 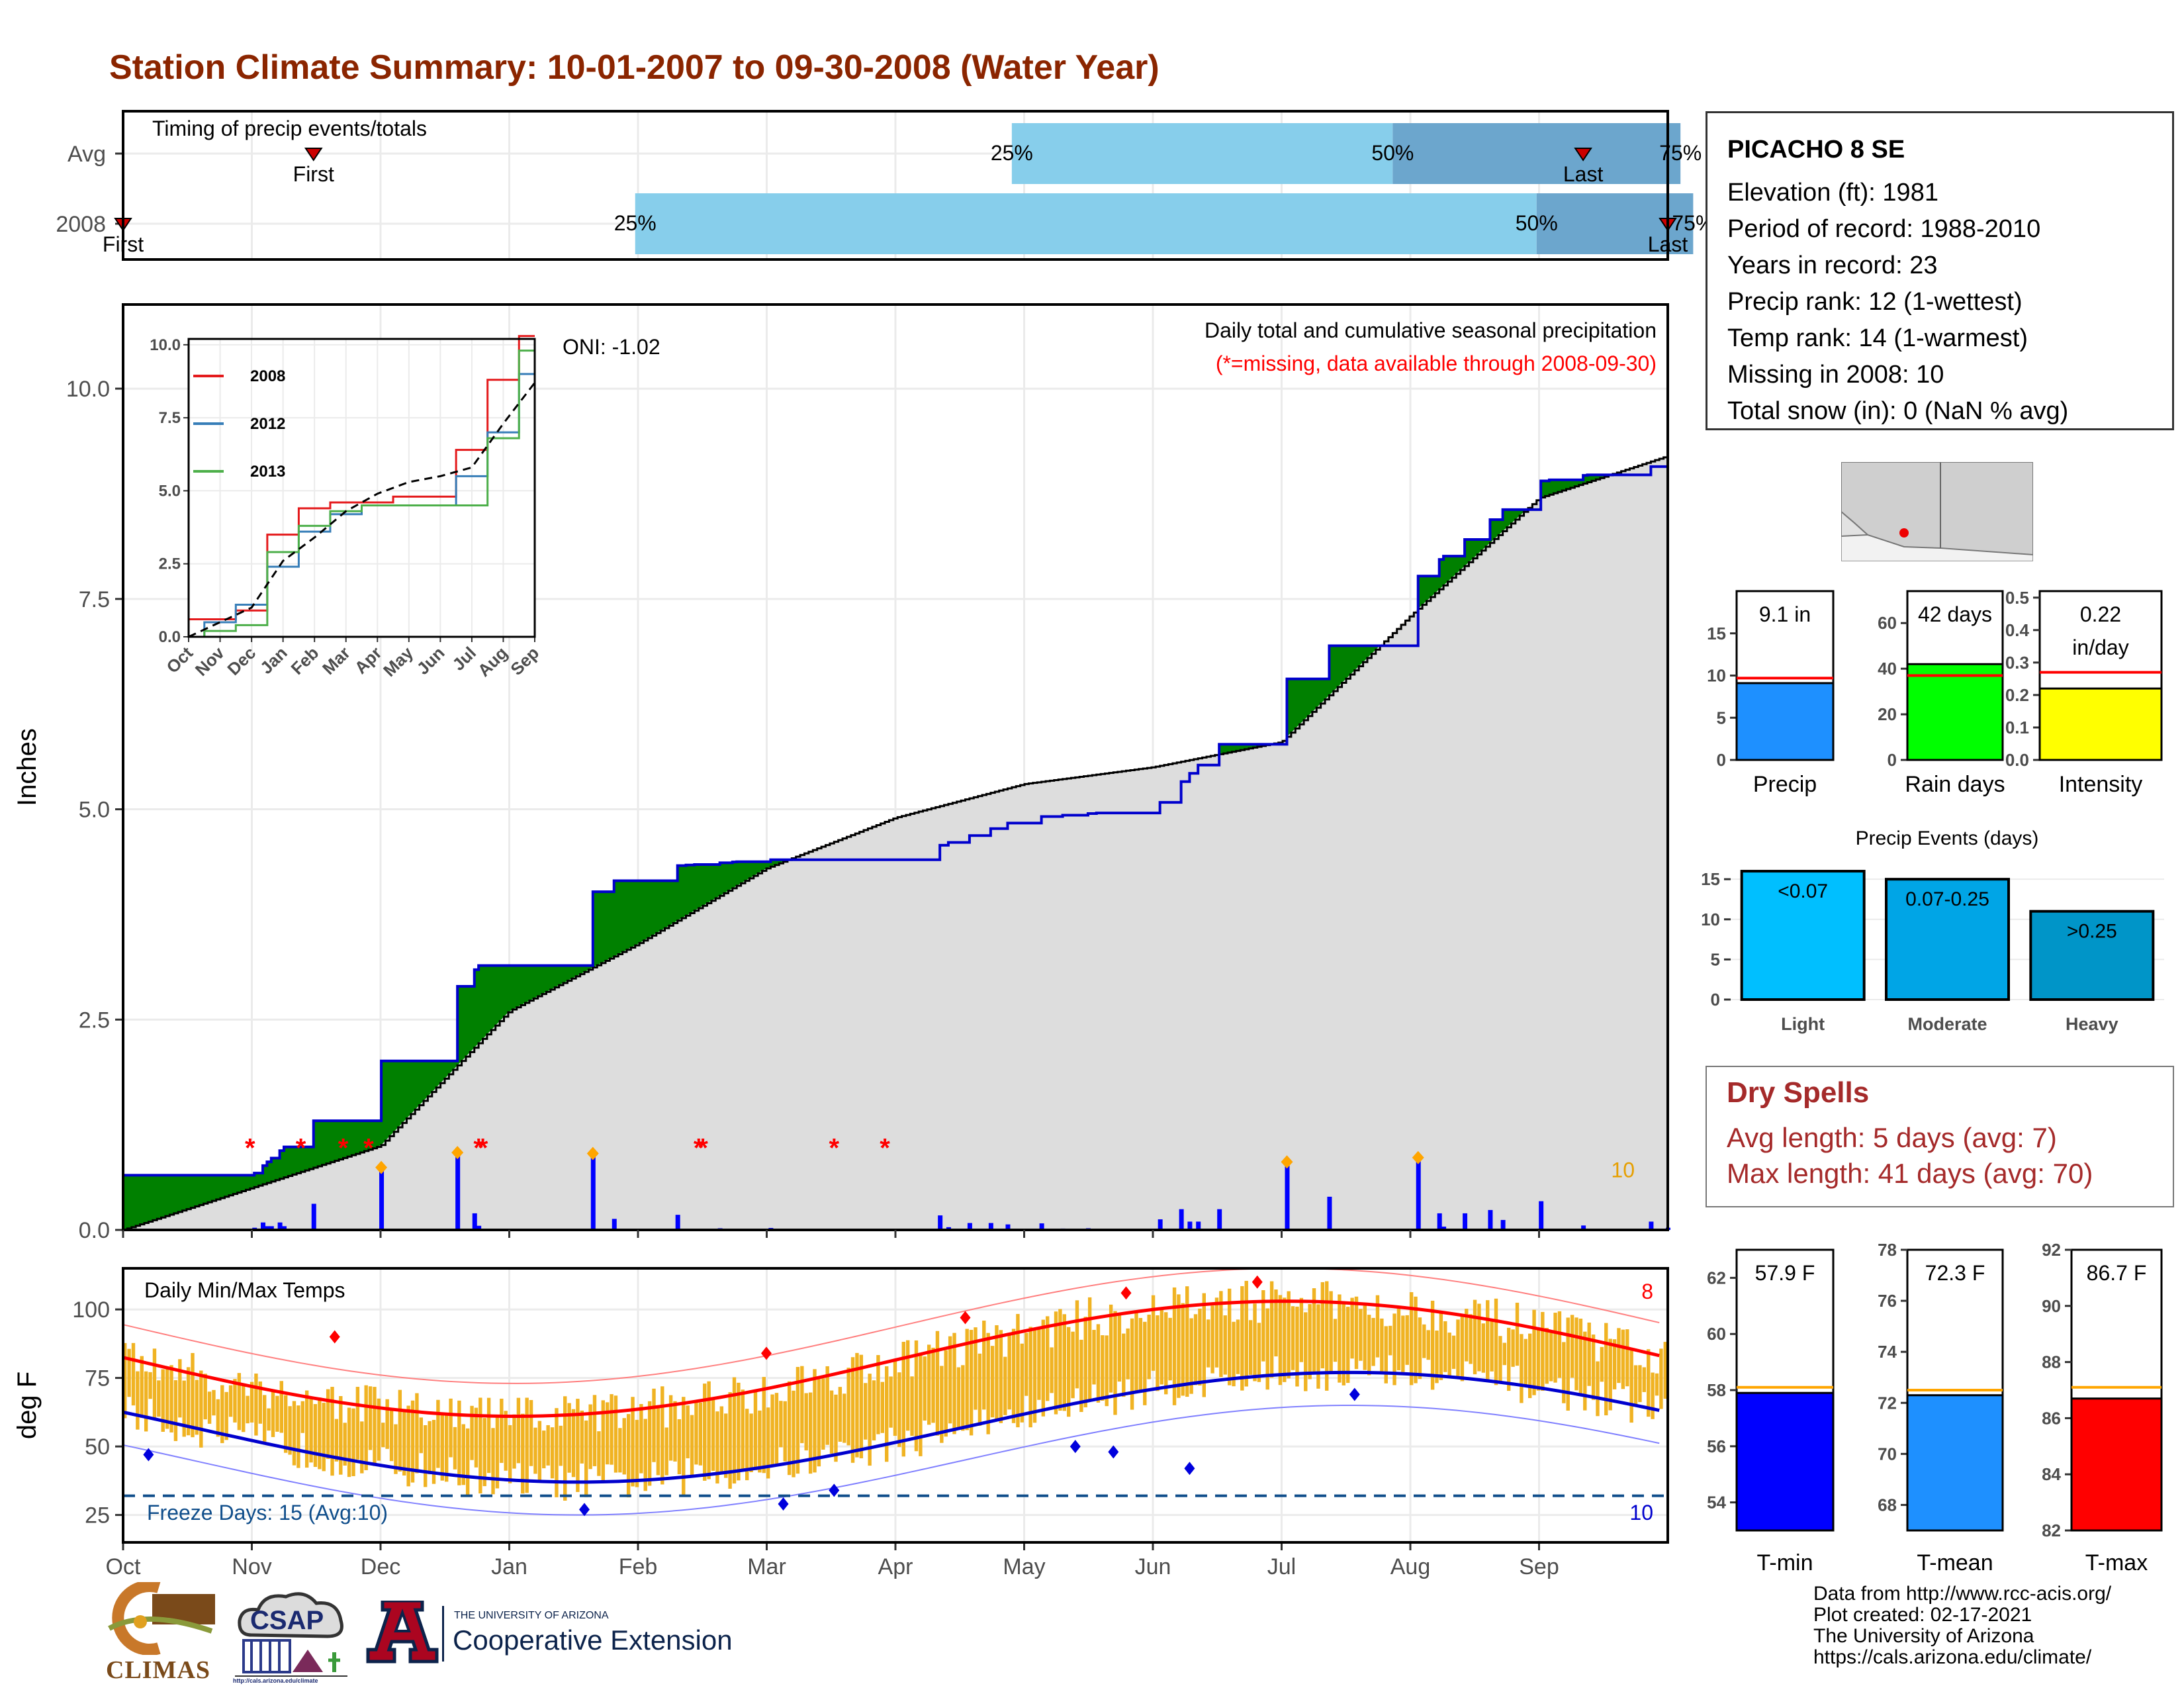 I want to click on timing-first-label: First, so click(x=313, y=174).